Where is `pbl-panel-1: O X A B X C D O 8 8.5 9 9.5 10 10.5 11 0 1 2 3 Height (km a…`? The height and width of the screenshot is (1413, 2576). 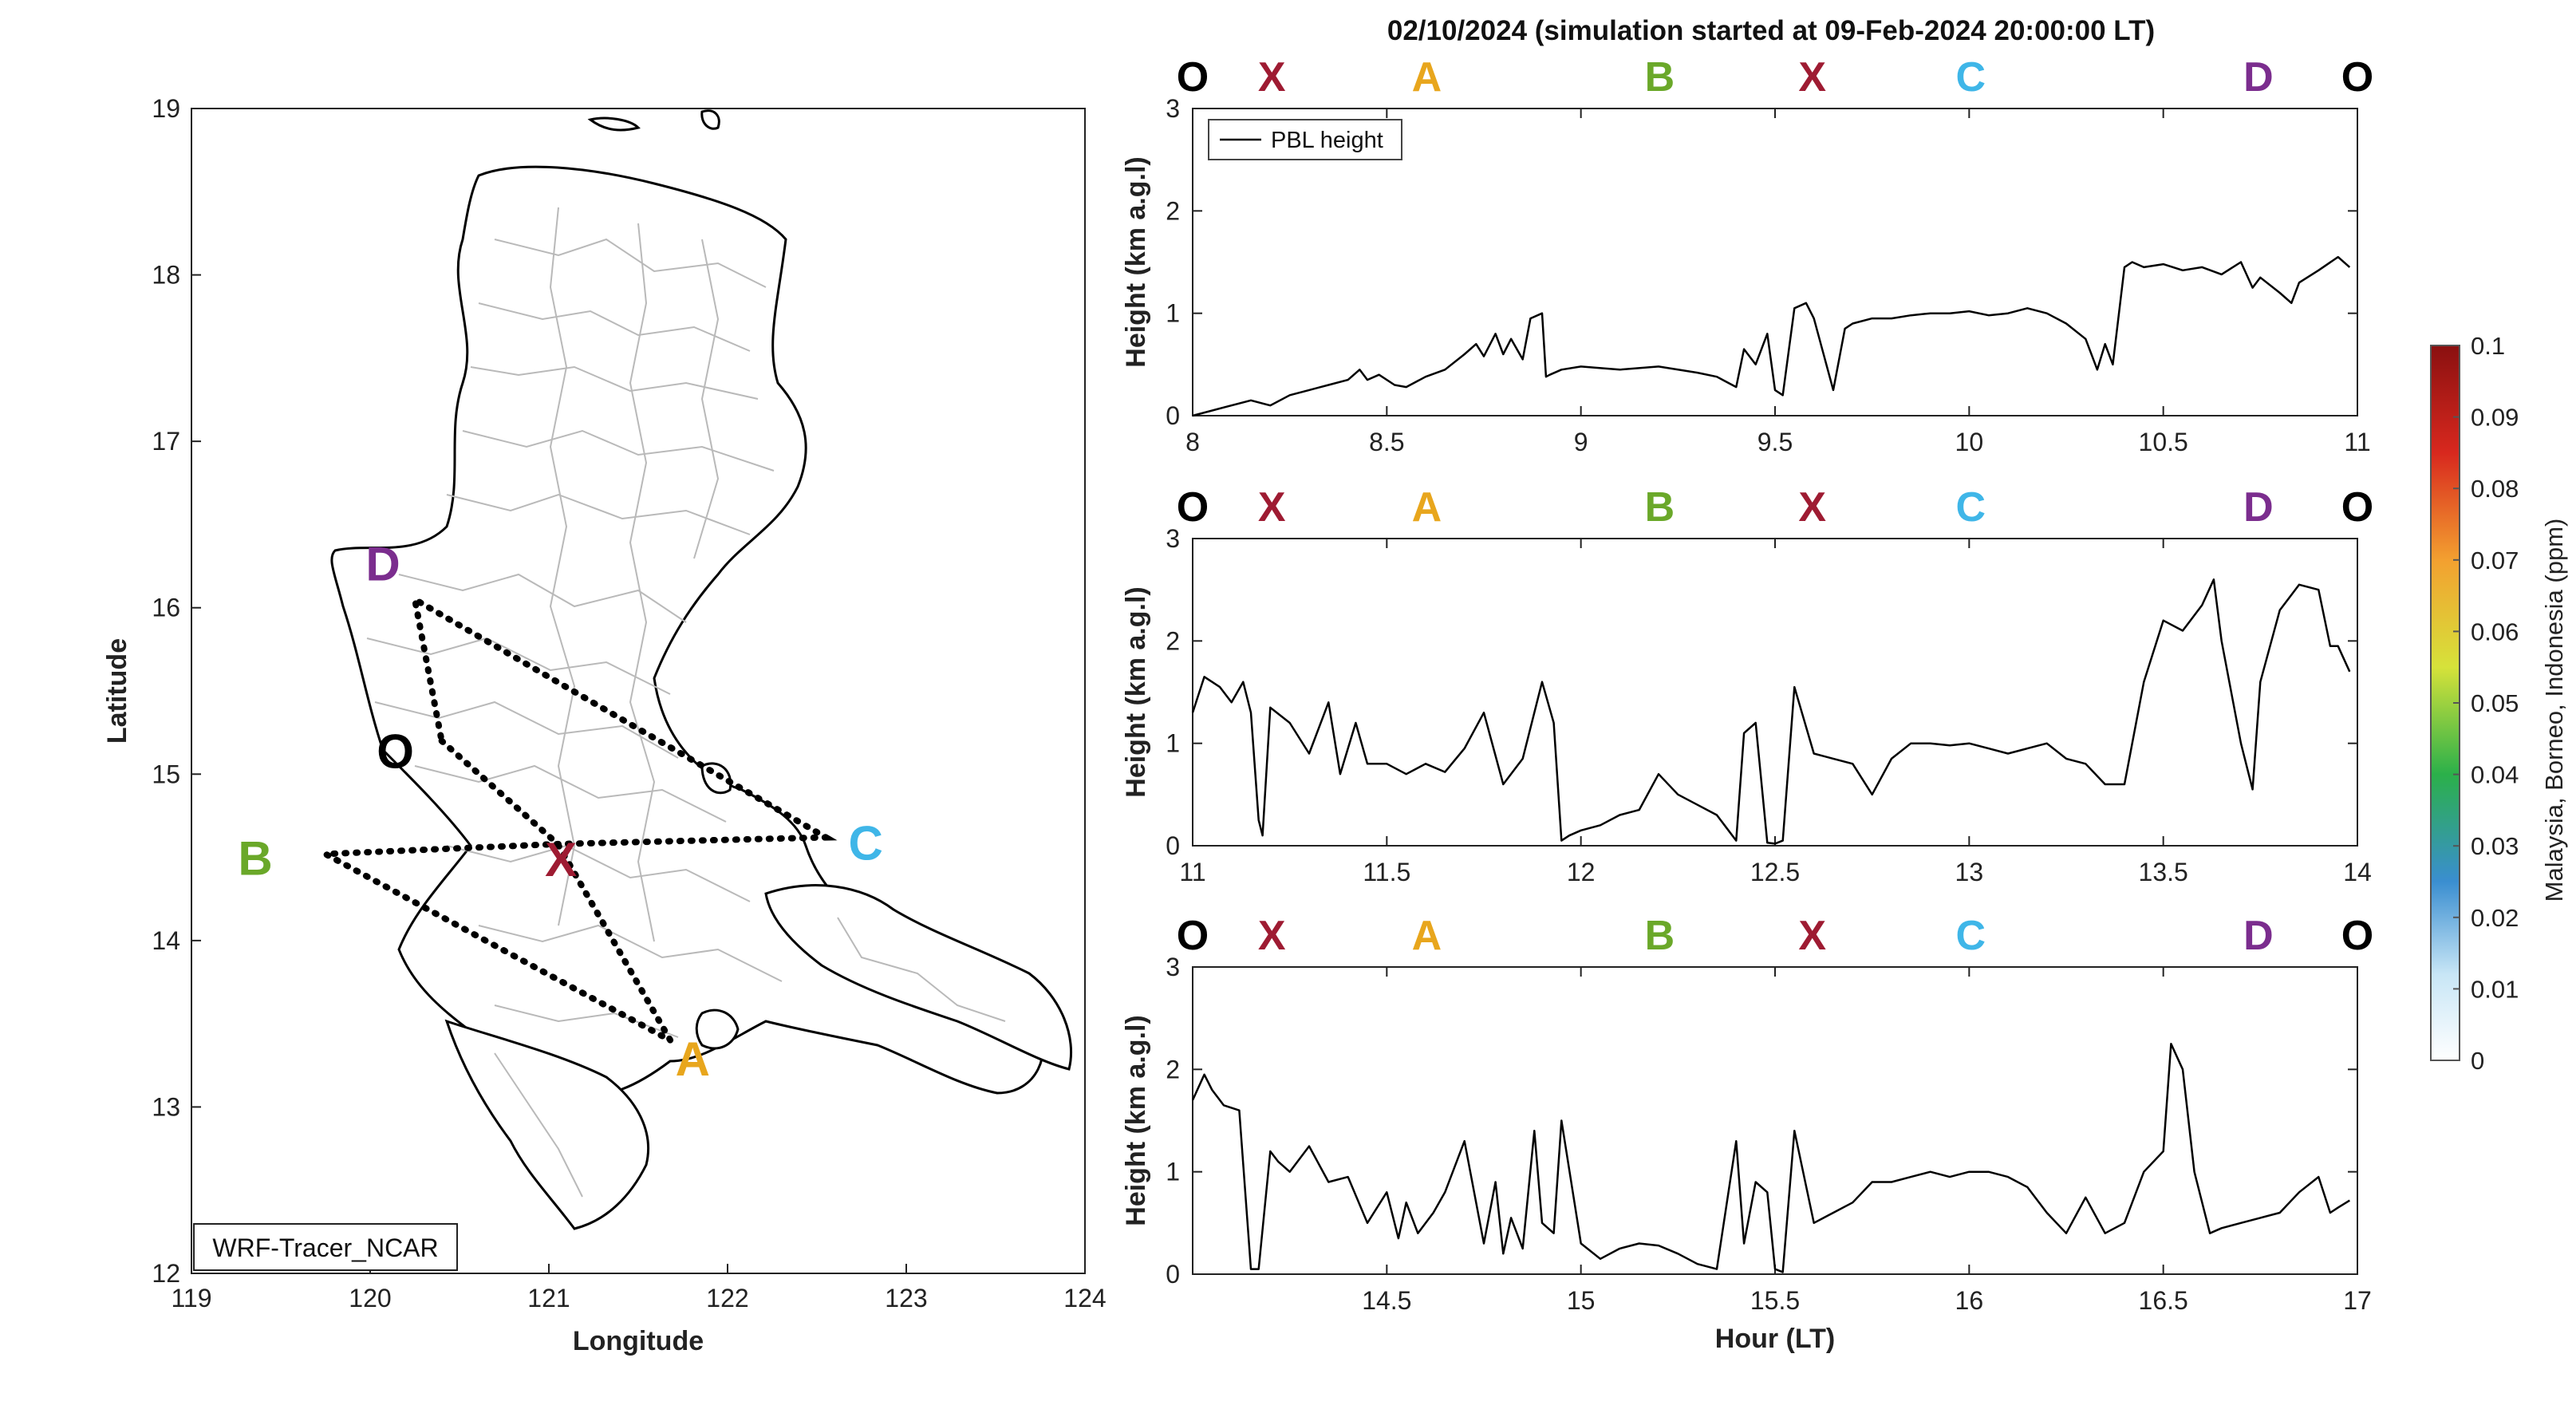 pbl-panel-1: O X A B X C D O 8 8.5 9 9.5 10 10.5 11 0 1 2 3 Height (km a… is located at coordinates (1747, 255).